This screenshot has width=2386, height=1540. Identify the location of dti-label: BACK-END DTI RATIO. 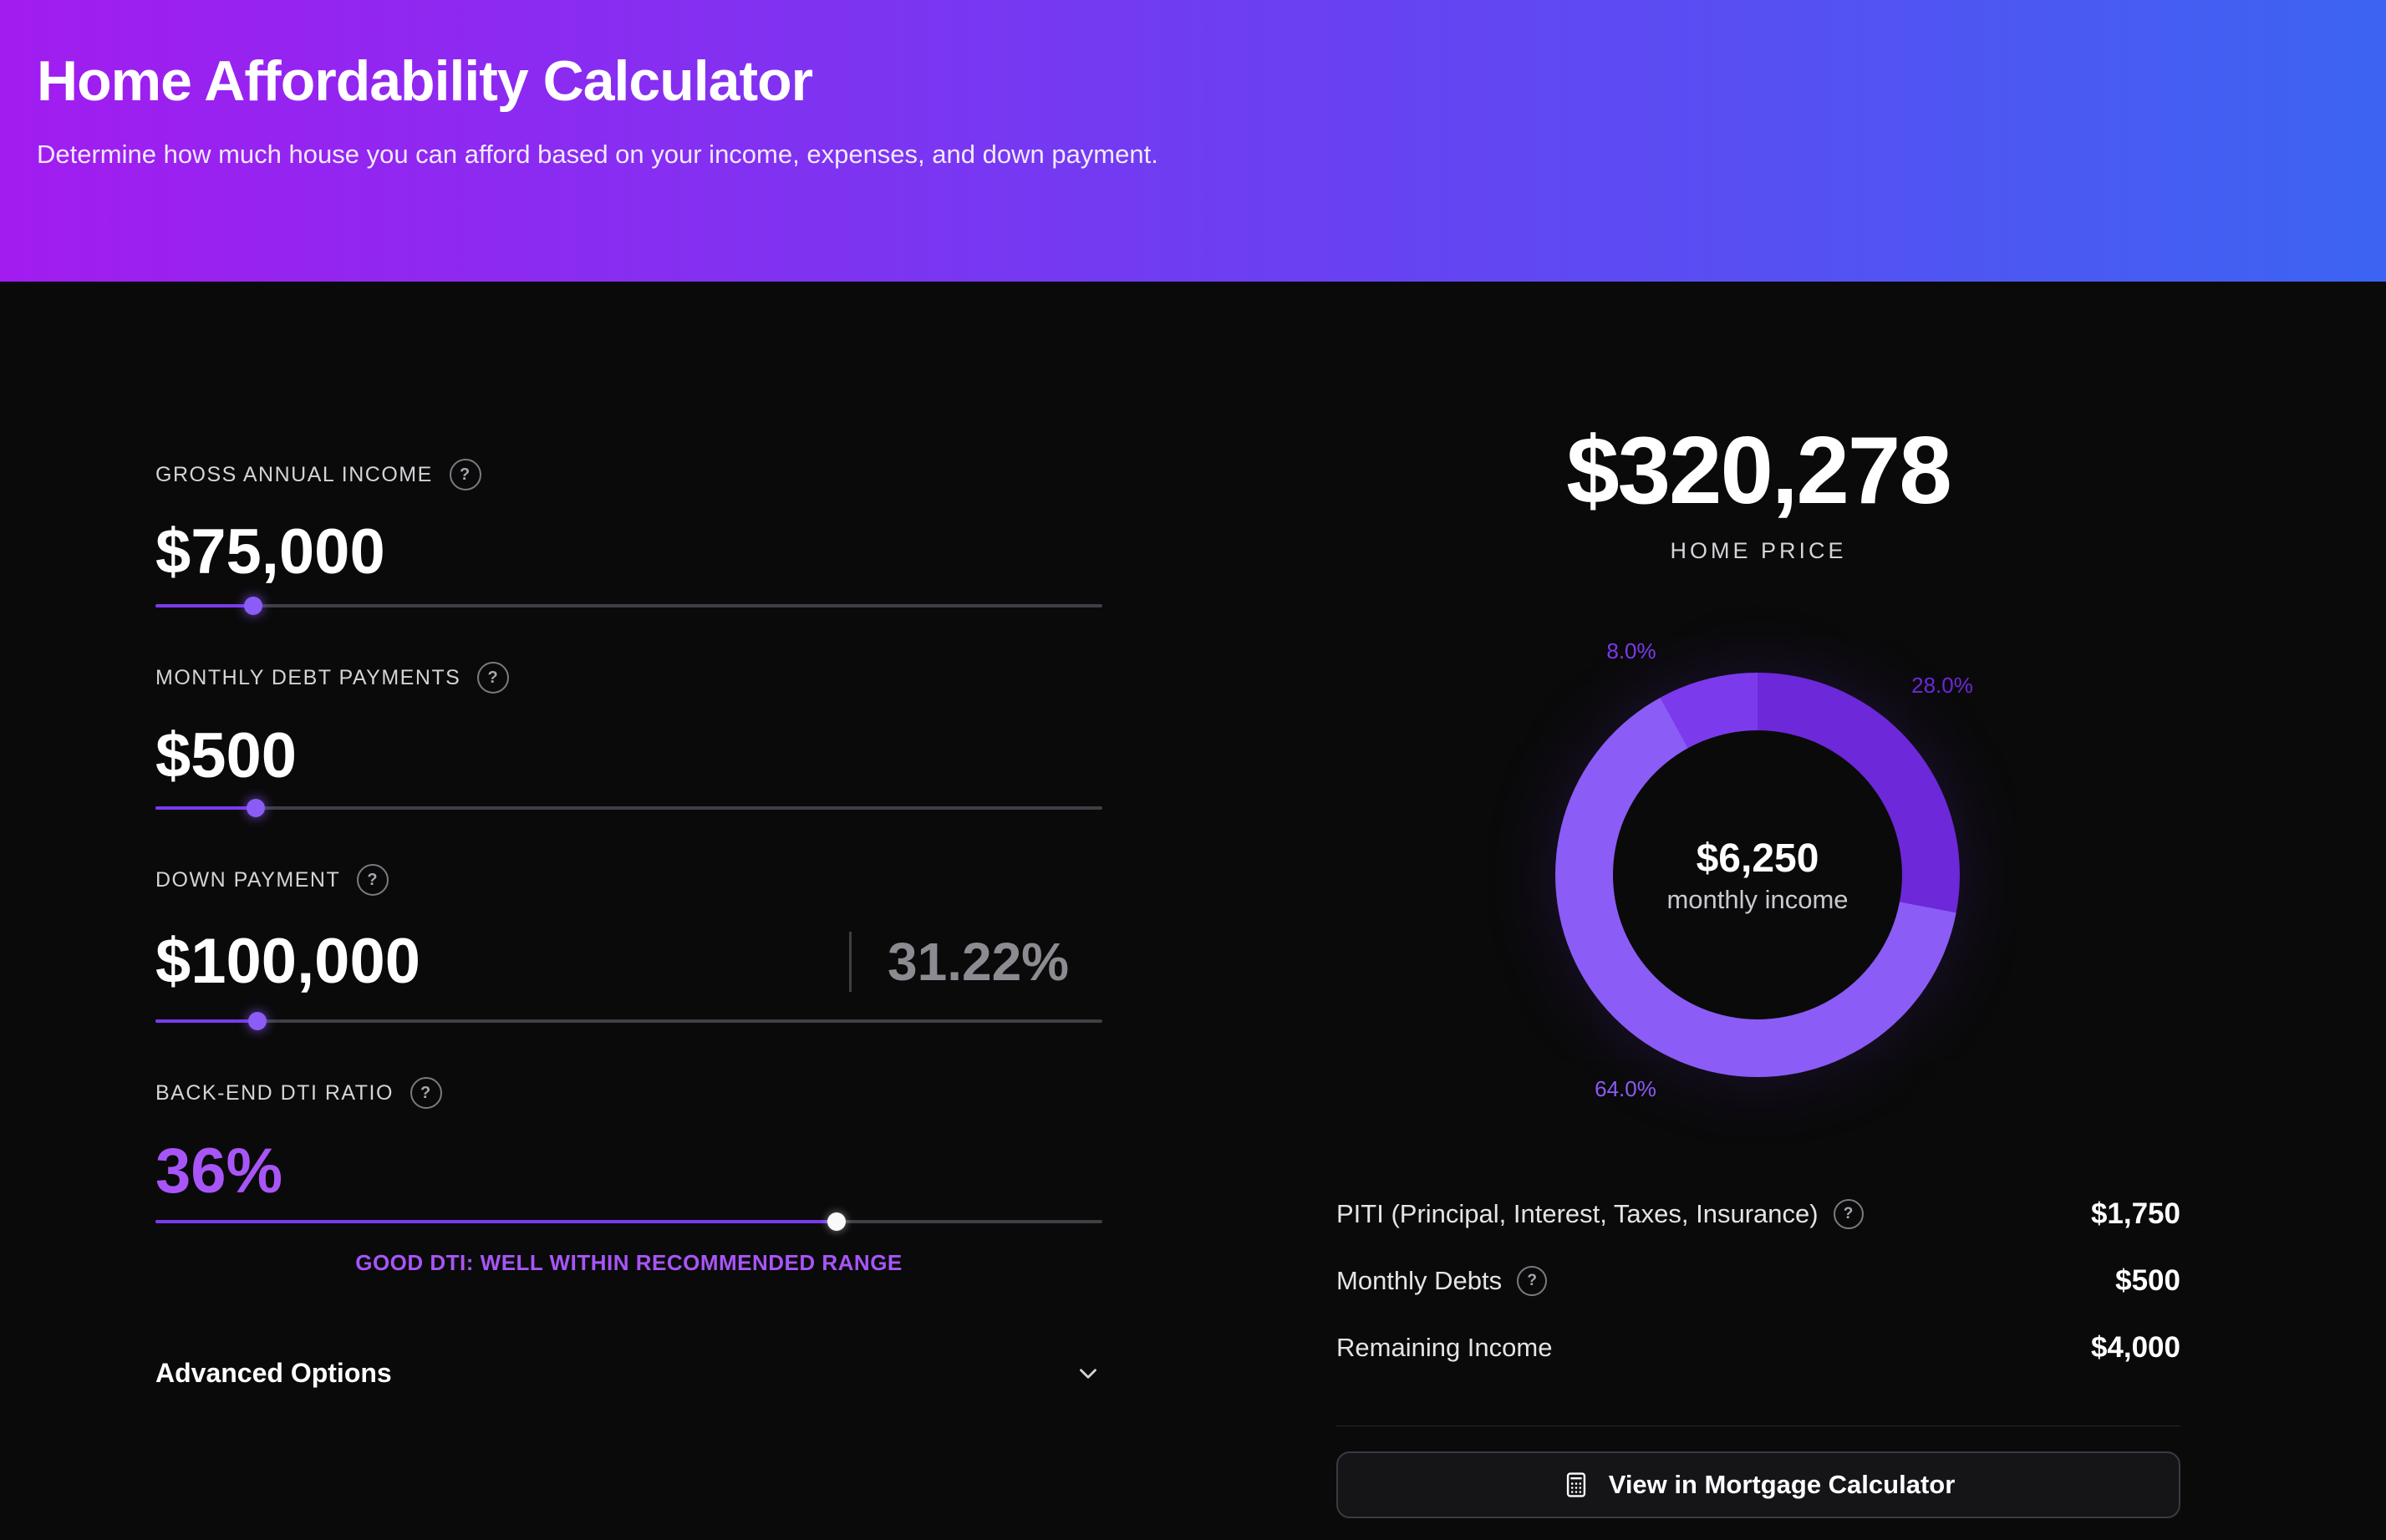
(274, 1092).